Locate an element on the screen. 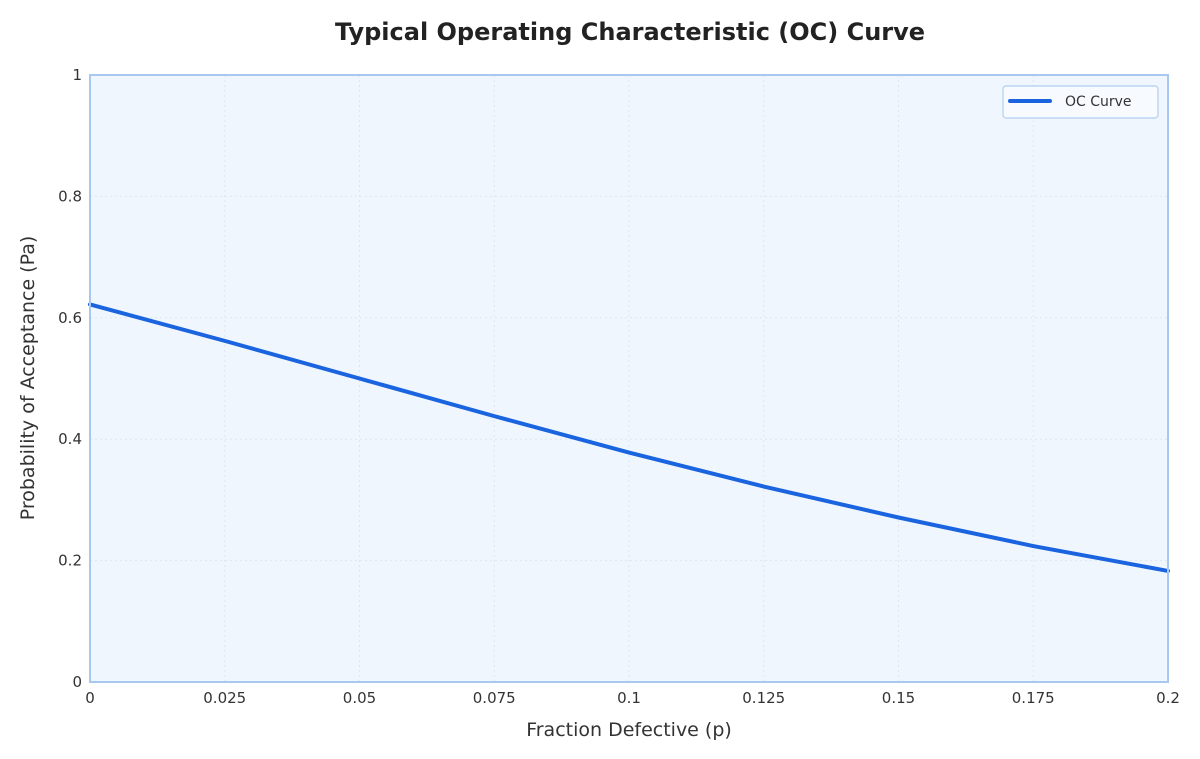 The image size is (1200, 759). legend: OC Curve is located at coordinates (1080, 102).